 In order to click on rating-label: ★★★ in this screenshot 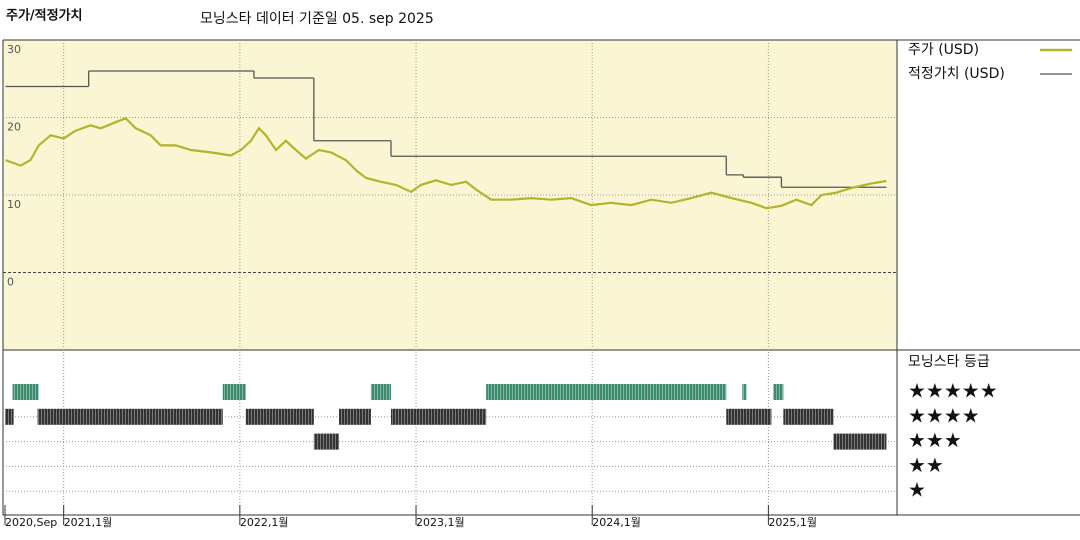, I will do `click(935, 440)`.